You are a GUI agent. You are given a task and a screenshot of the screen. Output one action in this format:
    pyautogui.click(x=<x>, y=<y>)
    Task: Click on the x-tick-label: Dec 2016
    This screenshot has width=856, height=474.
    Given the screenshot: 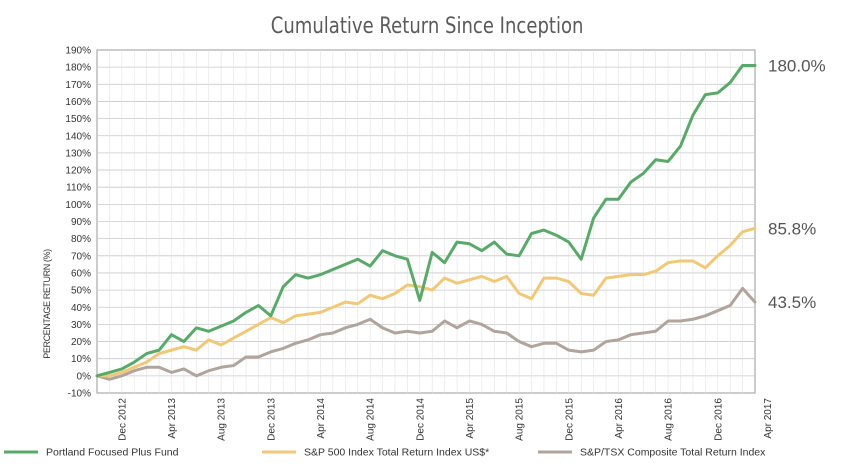 What is the action you would take?
    pyautogui.click(x=718, y=419)
    